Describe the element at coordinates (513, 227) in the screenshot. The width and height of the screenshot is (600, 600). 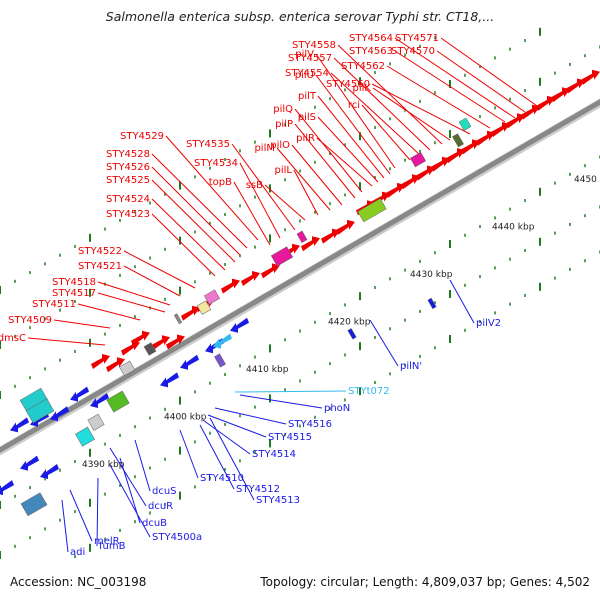
I see `scale-label: 4440 kbp` at that location.